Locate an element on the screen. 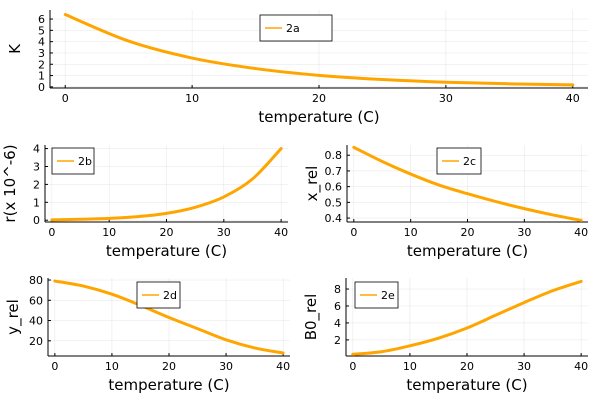  panel-2e: 0 10 20 30 40 2 4 6 8 temperature (C) B0_rel 2e is located at coordinates (445, 336).